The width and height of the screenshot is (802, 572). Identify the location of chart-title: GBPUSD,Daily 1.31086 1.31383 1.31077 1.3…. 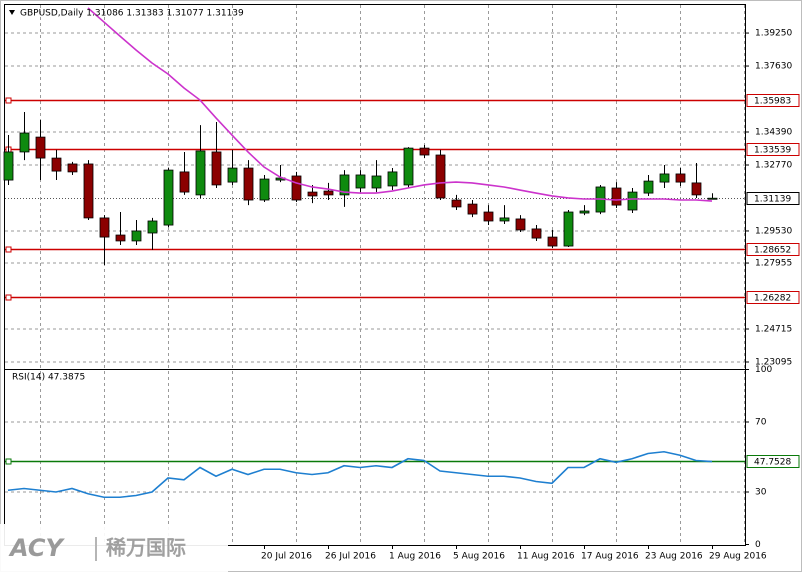
(132, 14).